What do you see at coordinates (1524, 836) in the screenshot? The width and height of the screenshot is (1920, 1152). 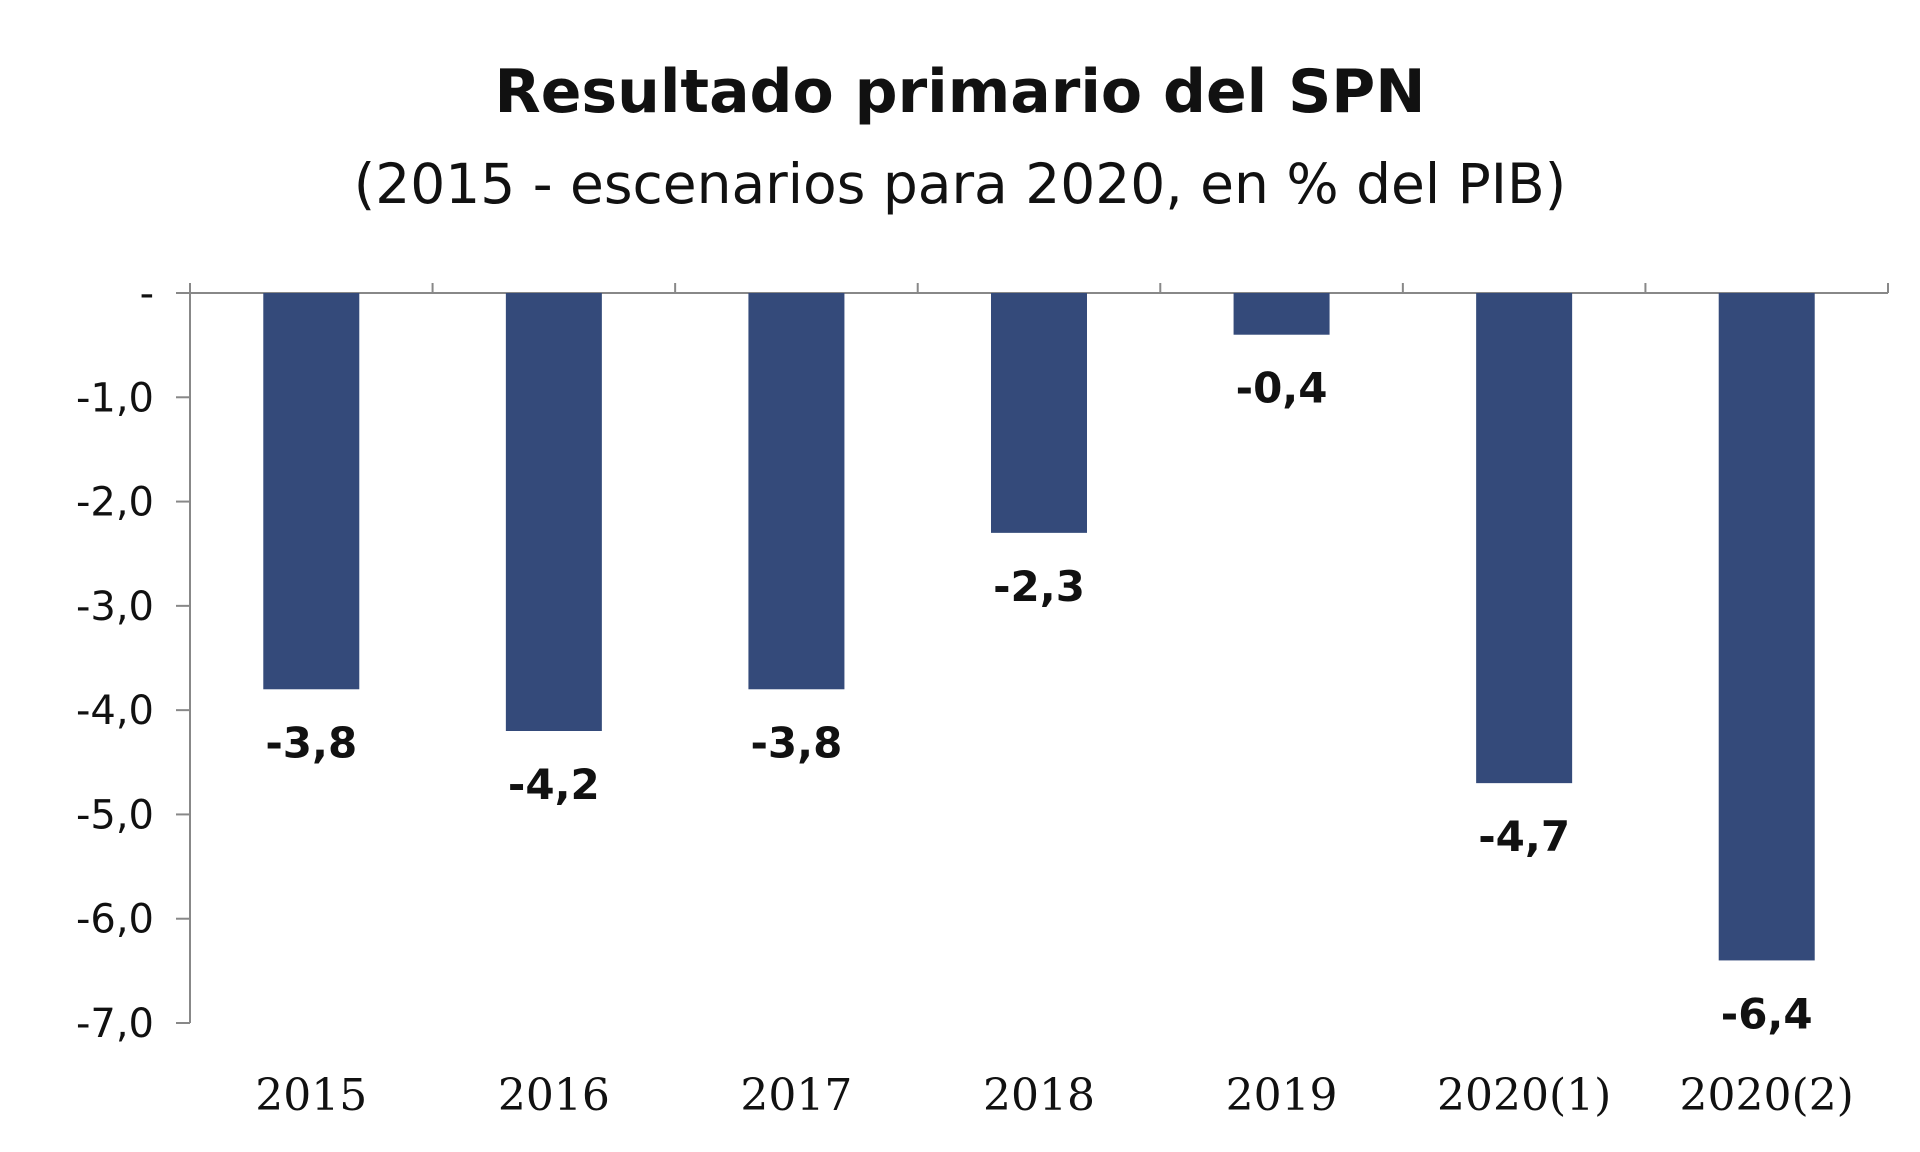 I see `data-label: -4,7` at bounding box center [1524, 836].